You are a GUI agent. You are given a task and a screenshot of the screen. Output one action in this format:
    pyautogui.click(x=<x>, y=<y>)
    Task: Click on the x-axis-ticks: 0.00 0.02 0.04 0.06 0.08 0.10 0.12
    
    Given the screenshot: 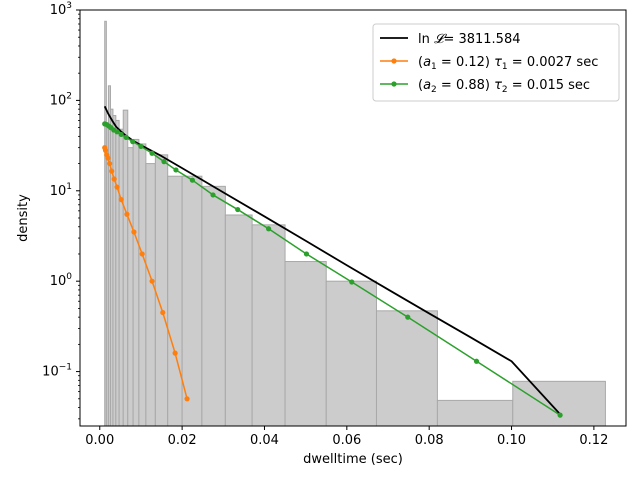 What is the action you would take?
    pyautogui.click(x=346, y=437)
    